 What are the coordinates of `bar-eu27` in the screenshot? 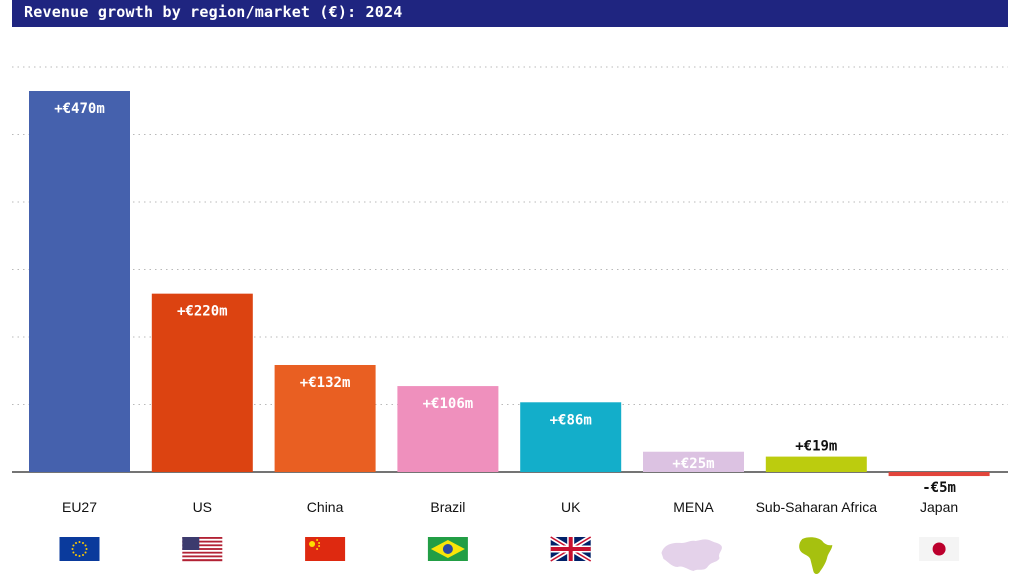 It's located at (79, 281).